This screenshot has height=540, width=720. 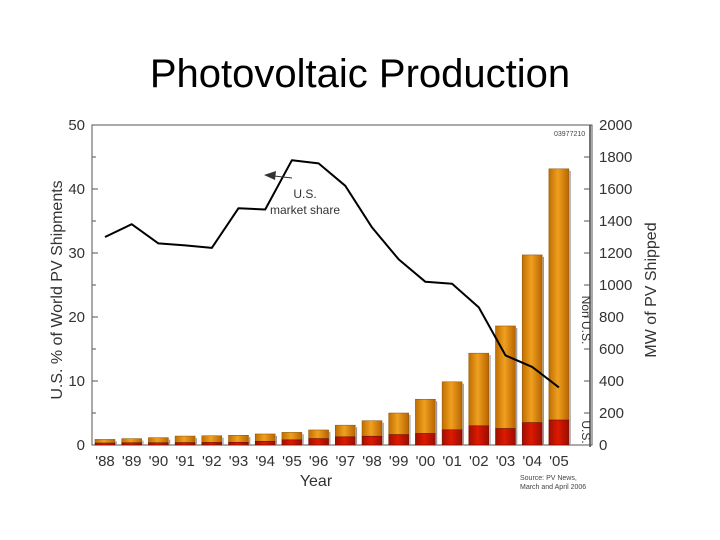 What do you see at coordinates (615, 221) in the screenshot?
I see `y-right-tick-label: 1400` at bounding box center [615, 221].